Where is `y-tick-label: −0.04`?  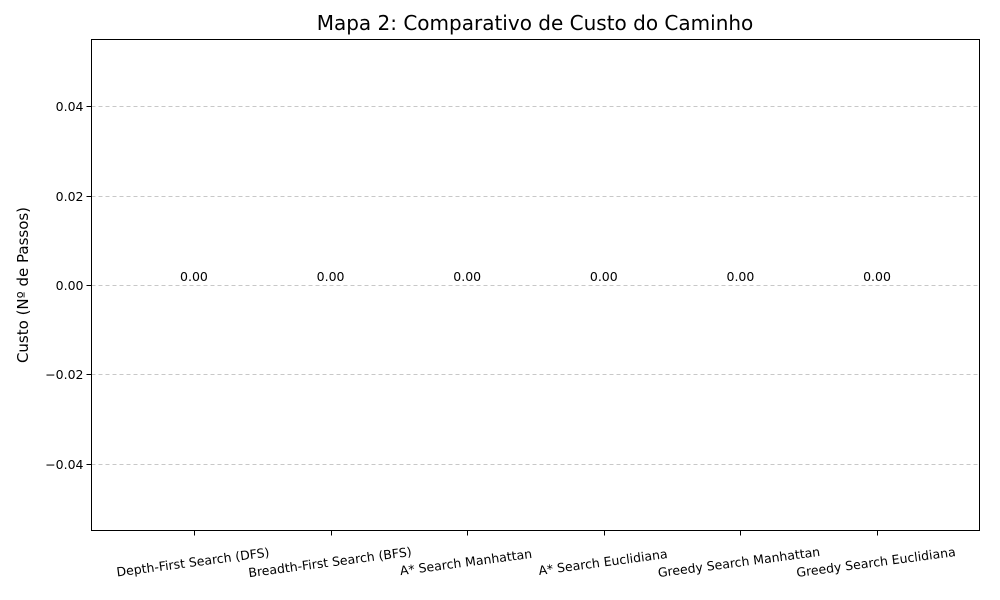
y-tick-label: −0.04 is located at coordinates (64, 464).